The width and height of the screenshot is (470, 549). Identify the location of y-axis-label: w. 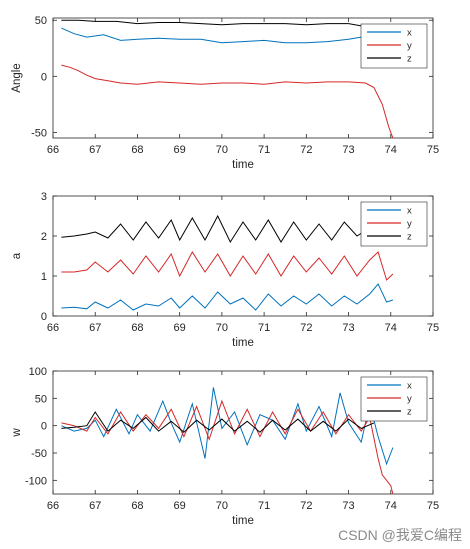
(17, 433).